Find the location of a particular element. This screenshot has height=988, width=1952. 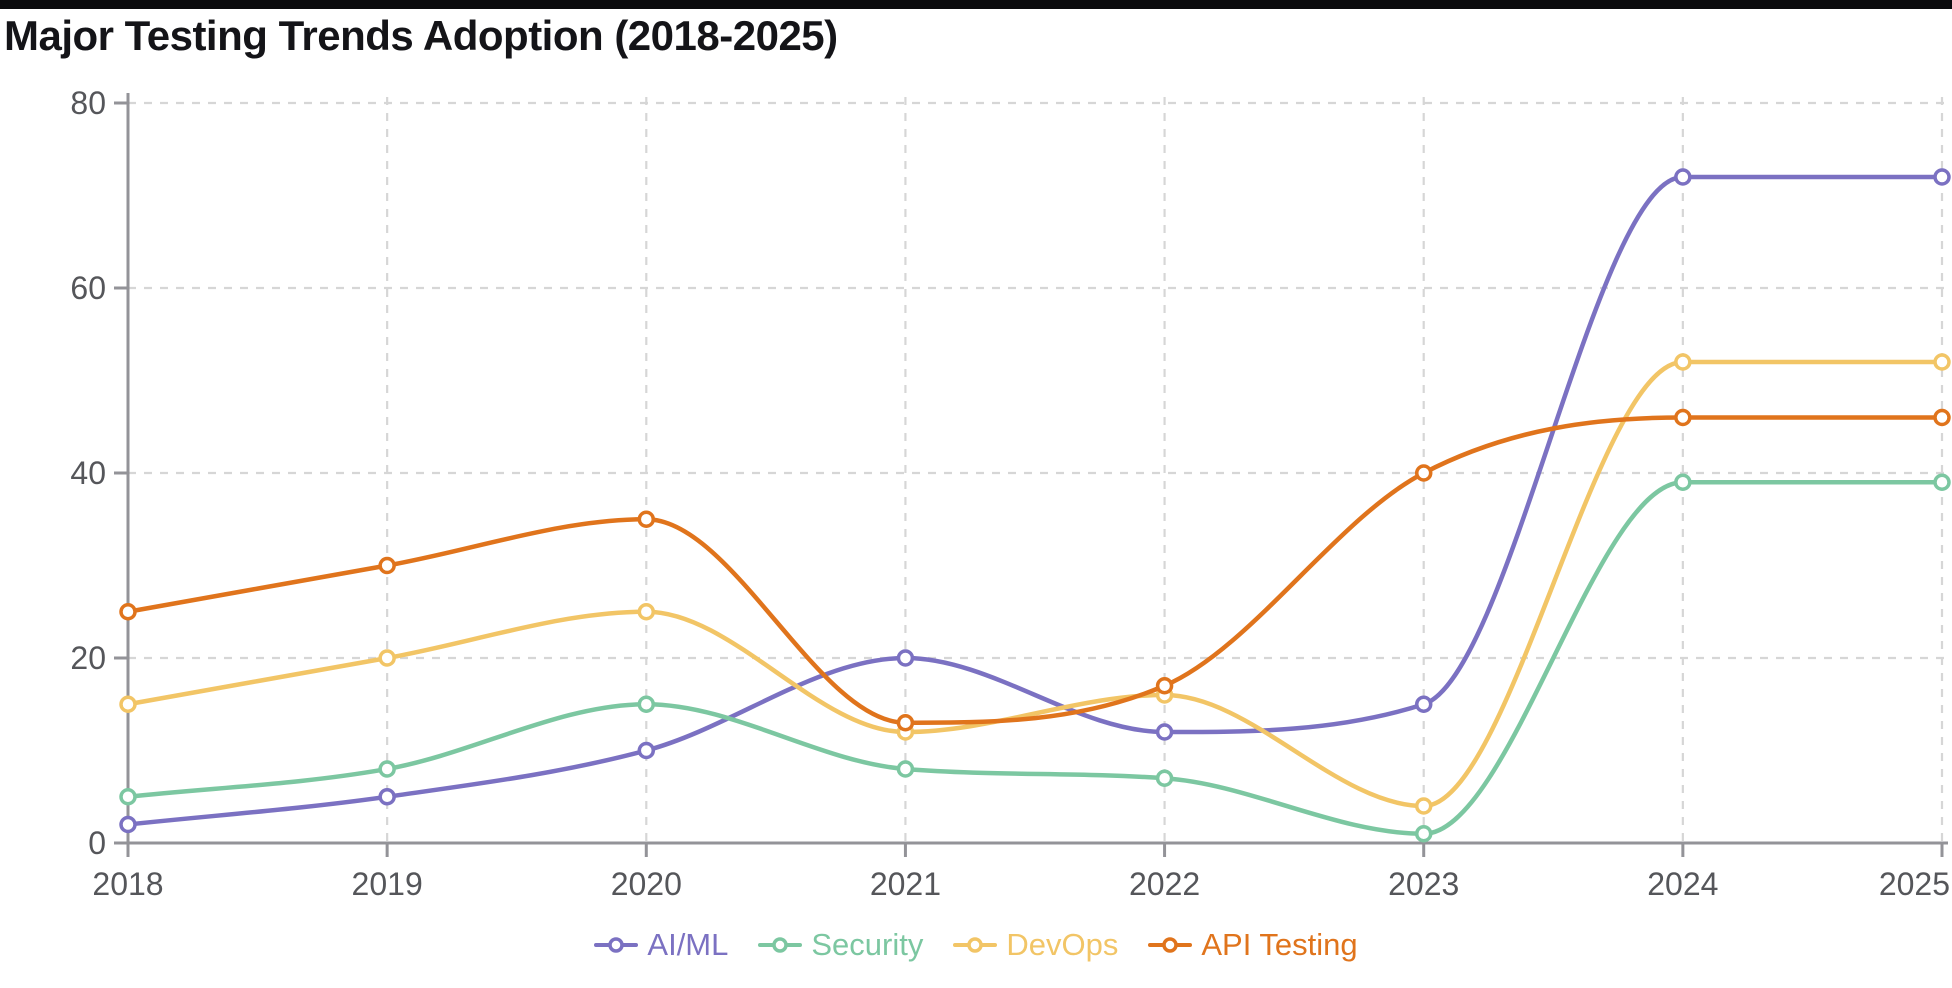

y-tick-label: 0 is located at coordinates (97, 843).